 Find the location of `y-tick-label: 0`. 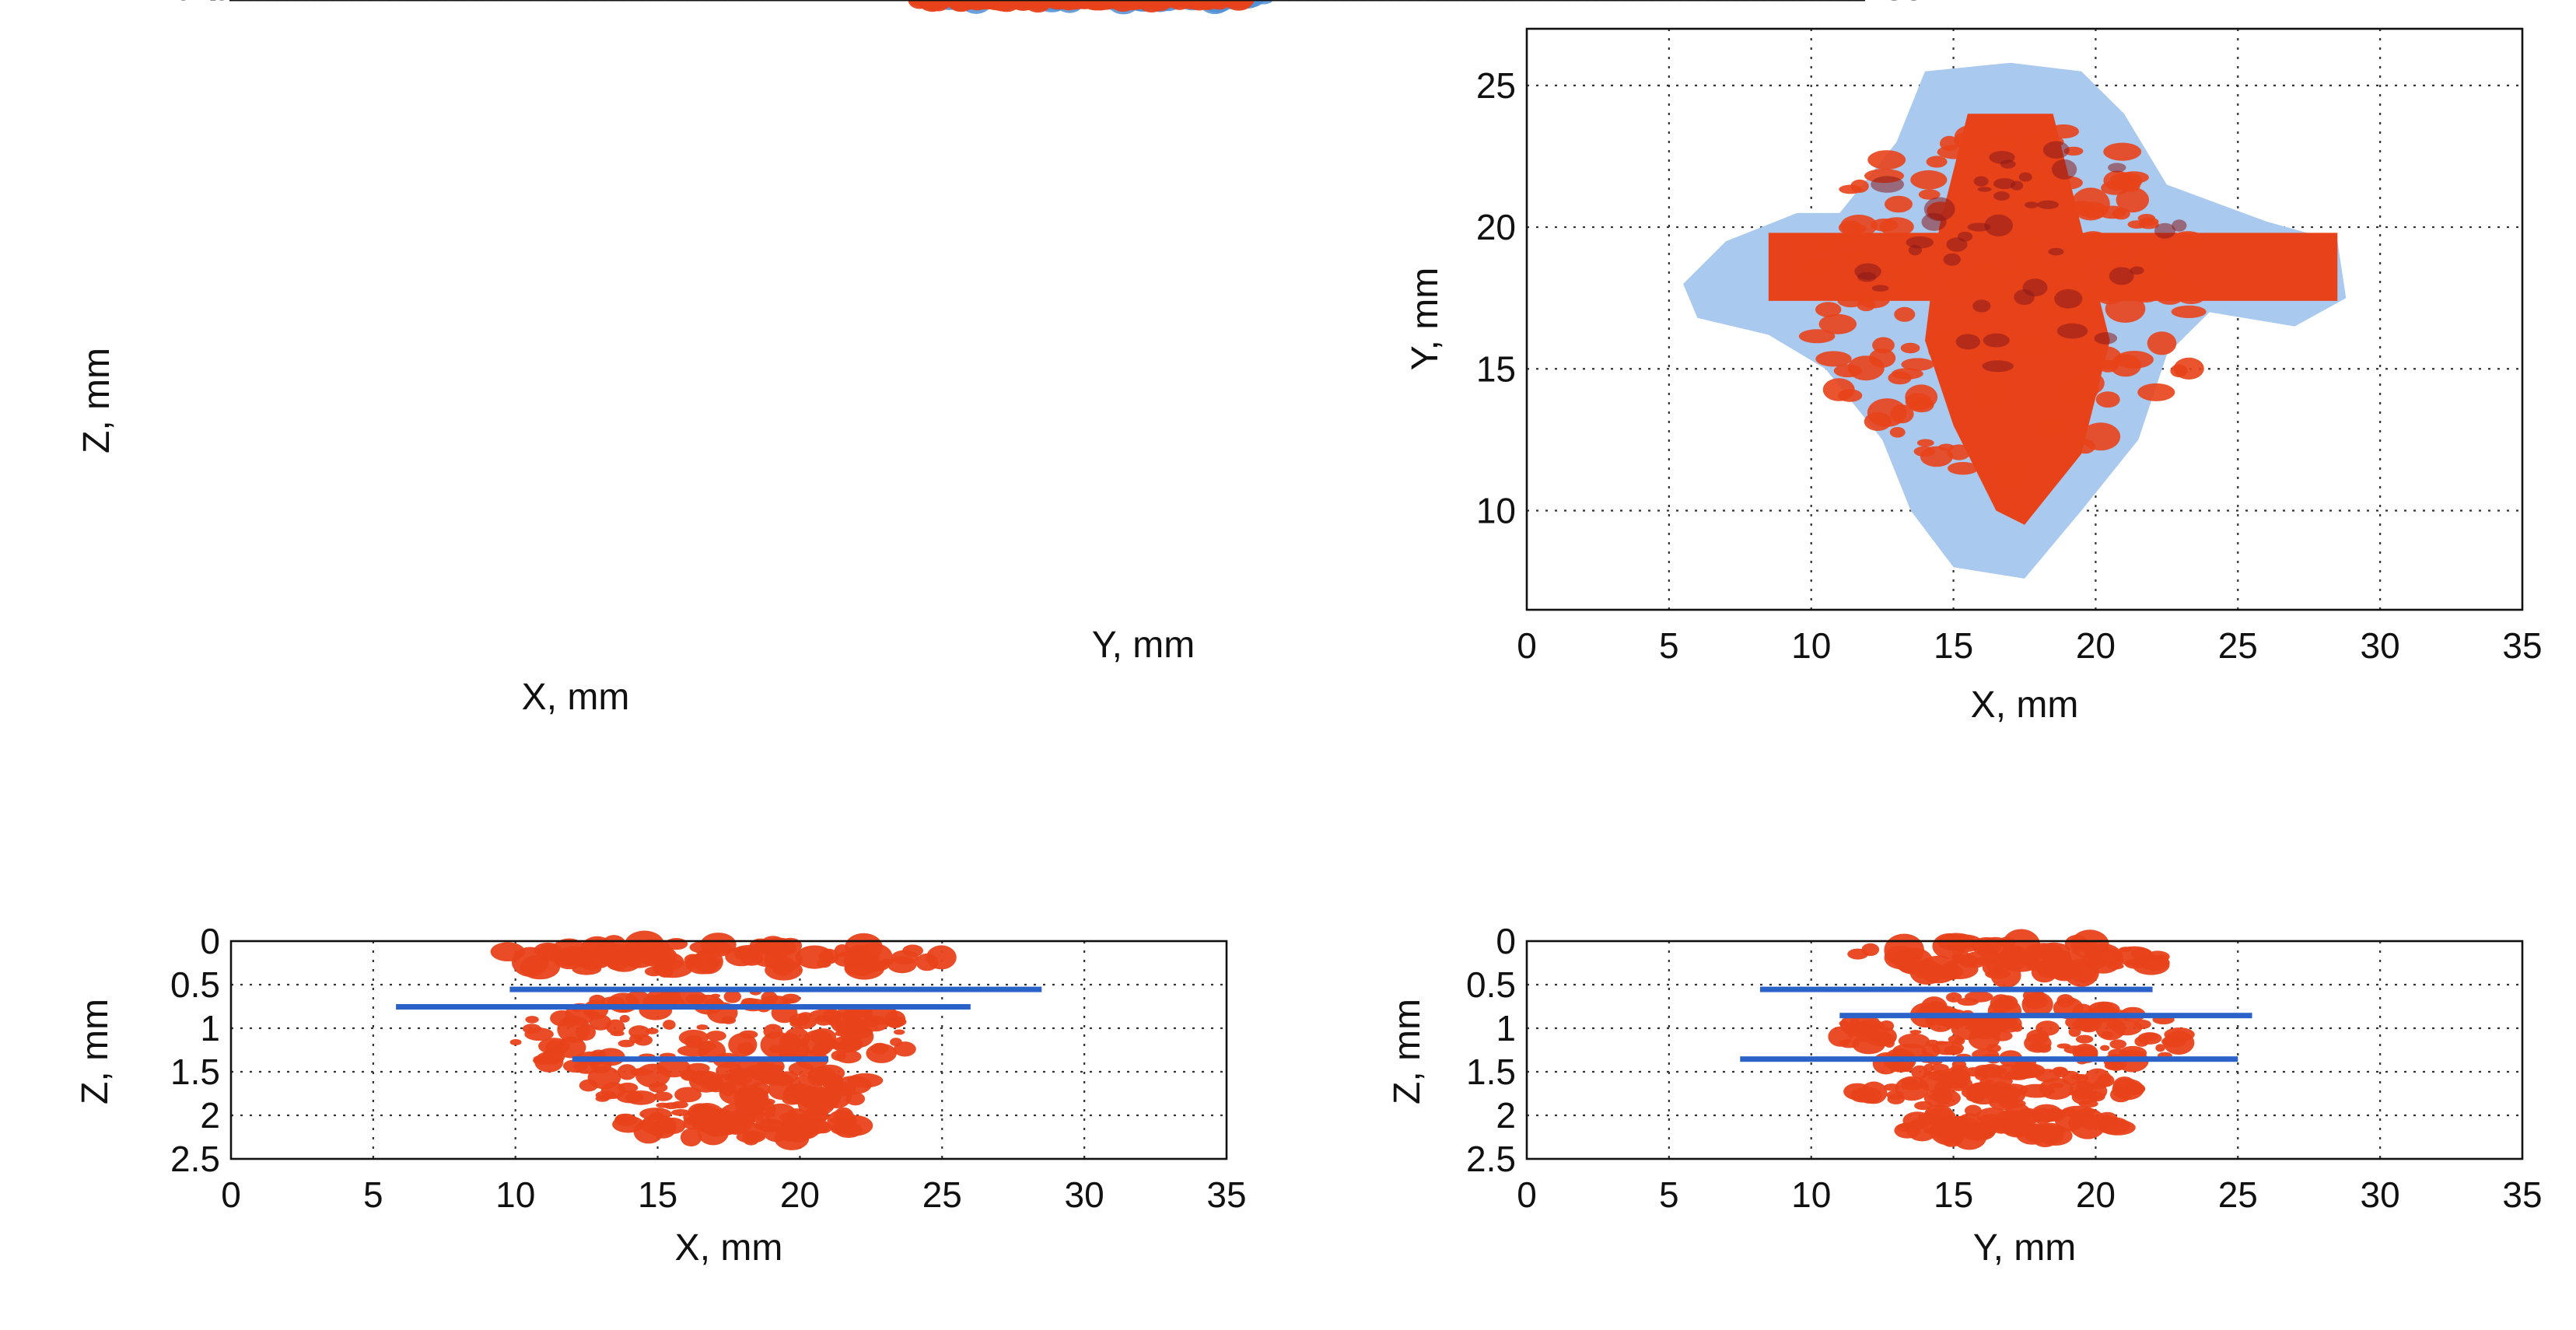

y-tick-label: 0 is located at coordinates (1506, 941).